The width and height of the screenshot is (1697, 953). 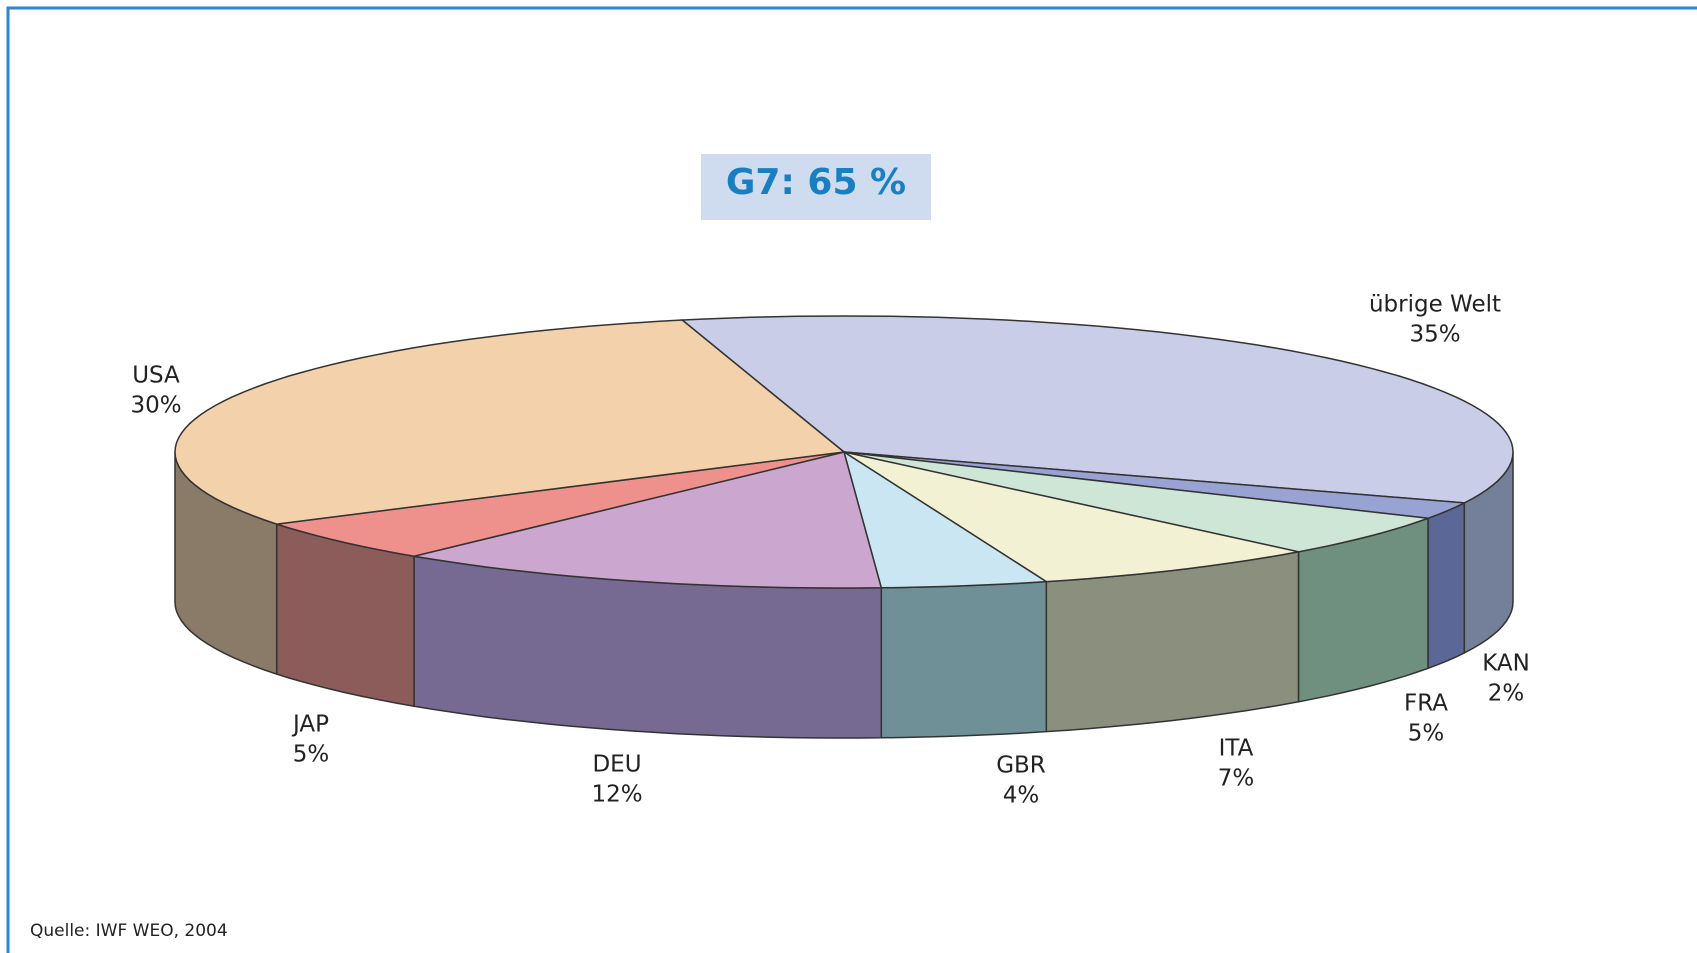 What do you see at coordinates (1506, 664) in the screenshot?
I see `slice-label: KAN` at bounding box center [1506, 664].